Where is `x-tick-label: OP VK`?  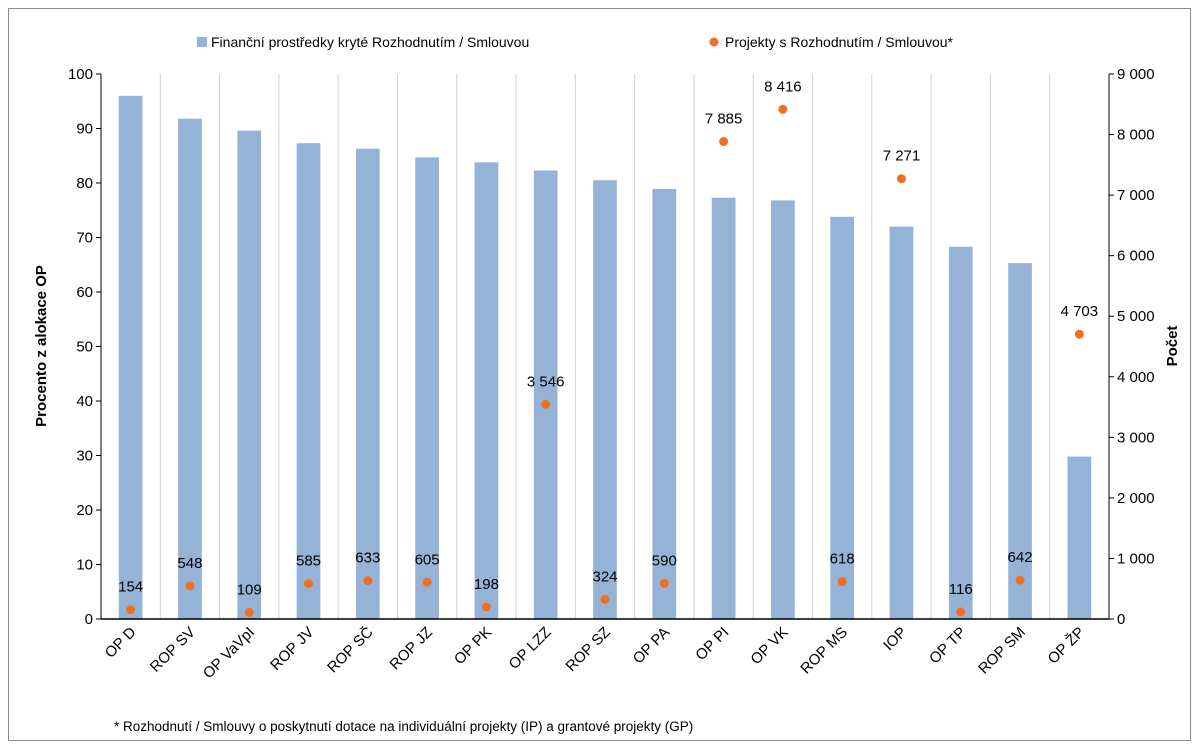 x-tick-label: OP VK is located at coordinates (769, 646).